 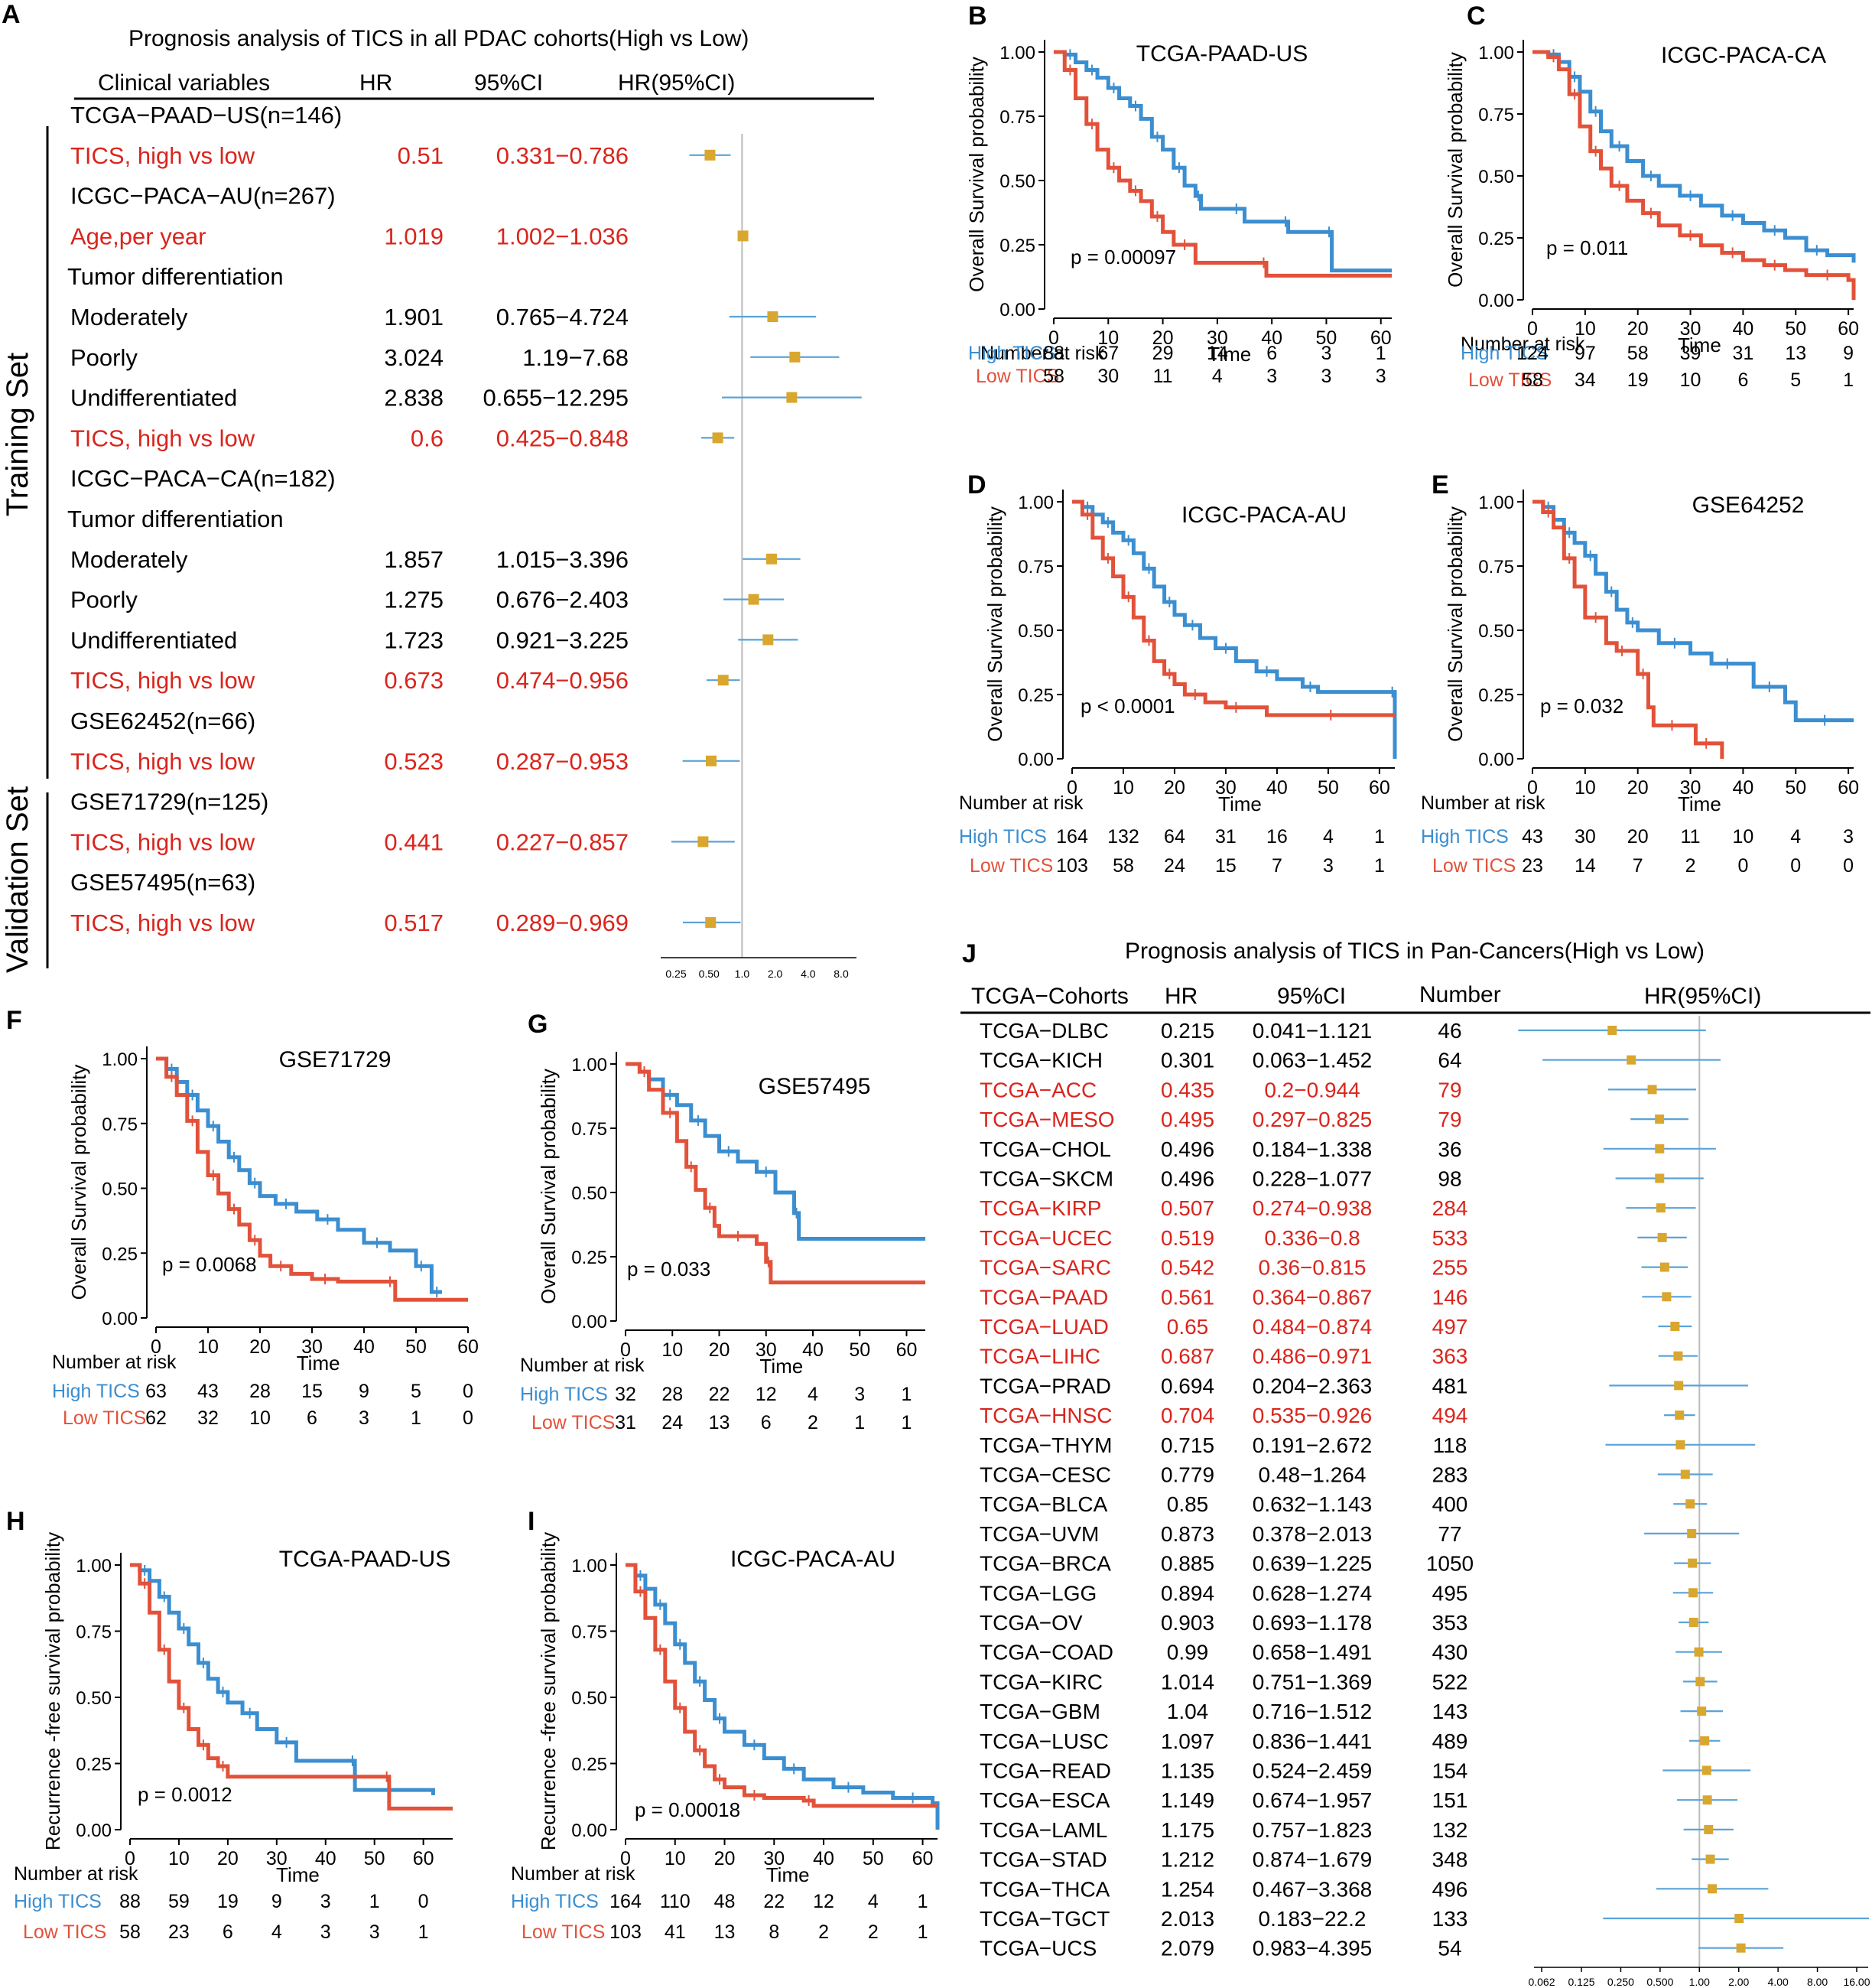 I want to click on row-ci: 0.425−0.848, so click(x=562, y=438).